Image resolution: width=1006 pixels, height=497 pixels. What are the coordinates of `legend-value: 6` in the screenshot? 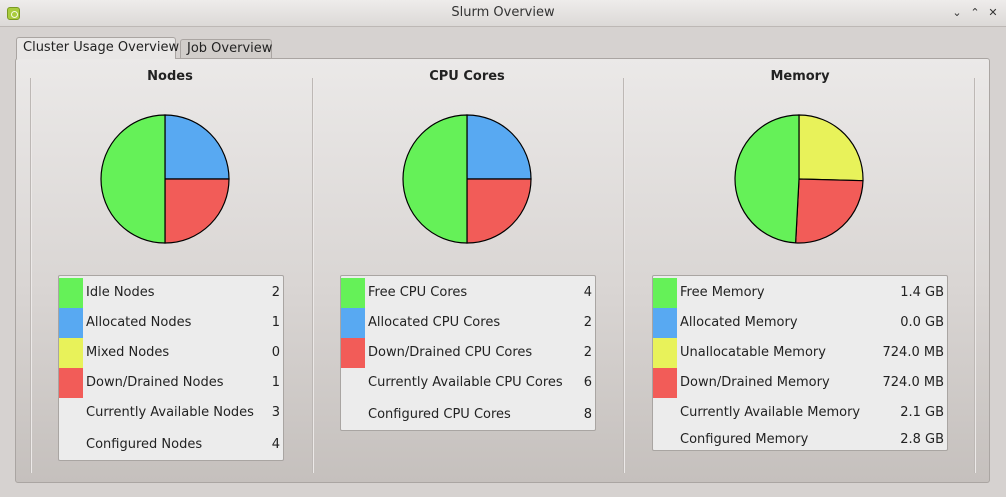 It's located at (587, 382).